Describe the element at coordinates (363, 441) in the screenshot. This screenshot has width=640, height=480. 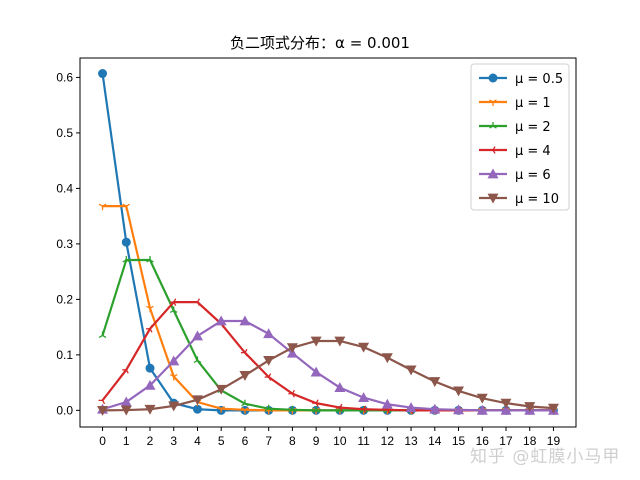
I see `x-tick-label: 11` at that location.